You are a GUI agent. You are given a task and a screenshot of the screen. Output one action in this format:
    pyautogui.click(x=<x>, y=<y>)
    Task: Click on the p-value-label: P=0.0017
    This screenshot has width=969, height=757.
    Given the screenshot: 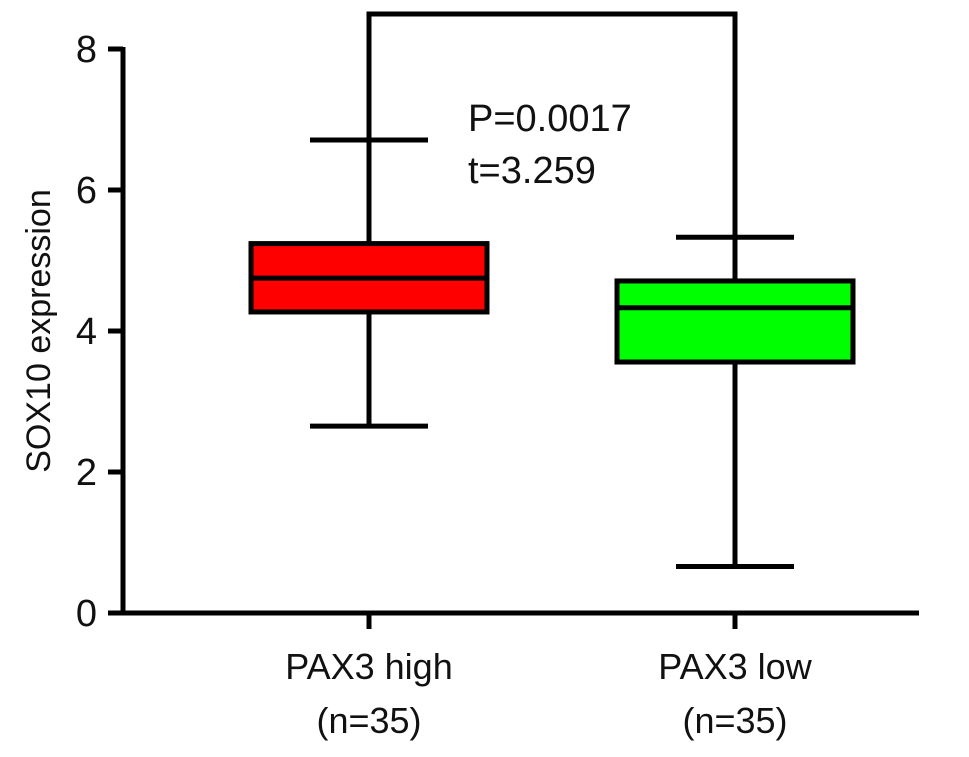 What is the action you would take?
    pyautogui.click(x=550, y=119)
    